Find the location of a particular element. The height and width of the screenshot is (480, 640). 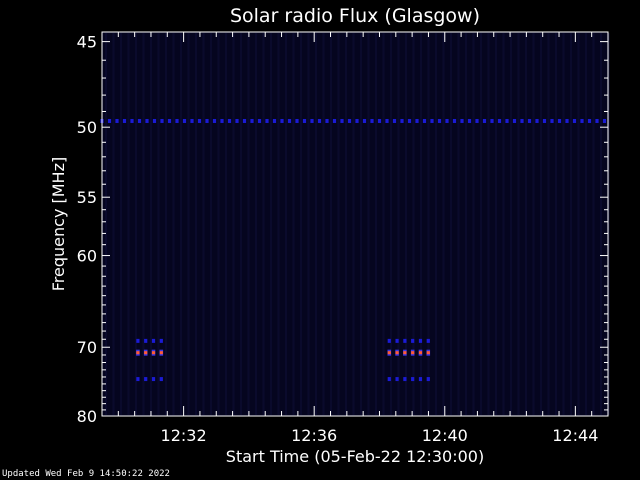

x-tick-label: 12:36 is located at coordinates (314, 435).